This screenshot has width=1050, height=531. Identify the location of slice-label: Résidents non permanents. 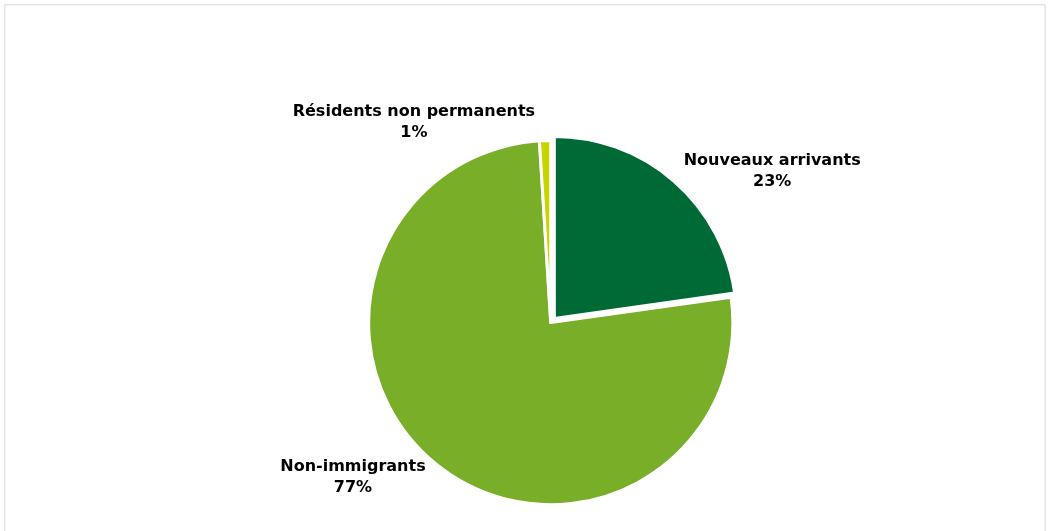
(414, 110).